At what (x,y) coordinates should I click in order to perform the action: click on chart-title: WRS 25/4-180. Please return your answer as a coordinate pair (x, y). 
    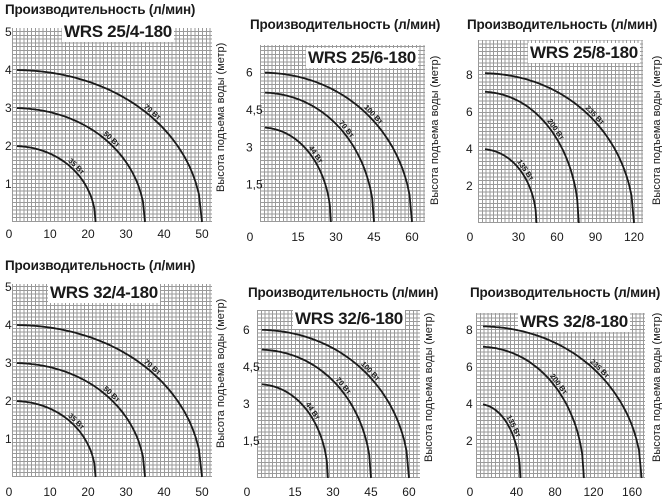
    Looking at the image, I should click on (118, 32).